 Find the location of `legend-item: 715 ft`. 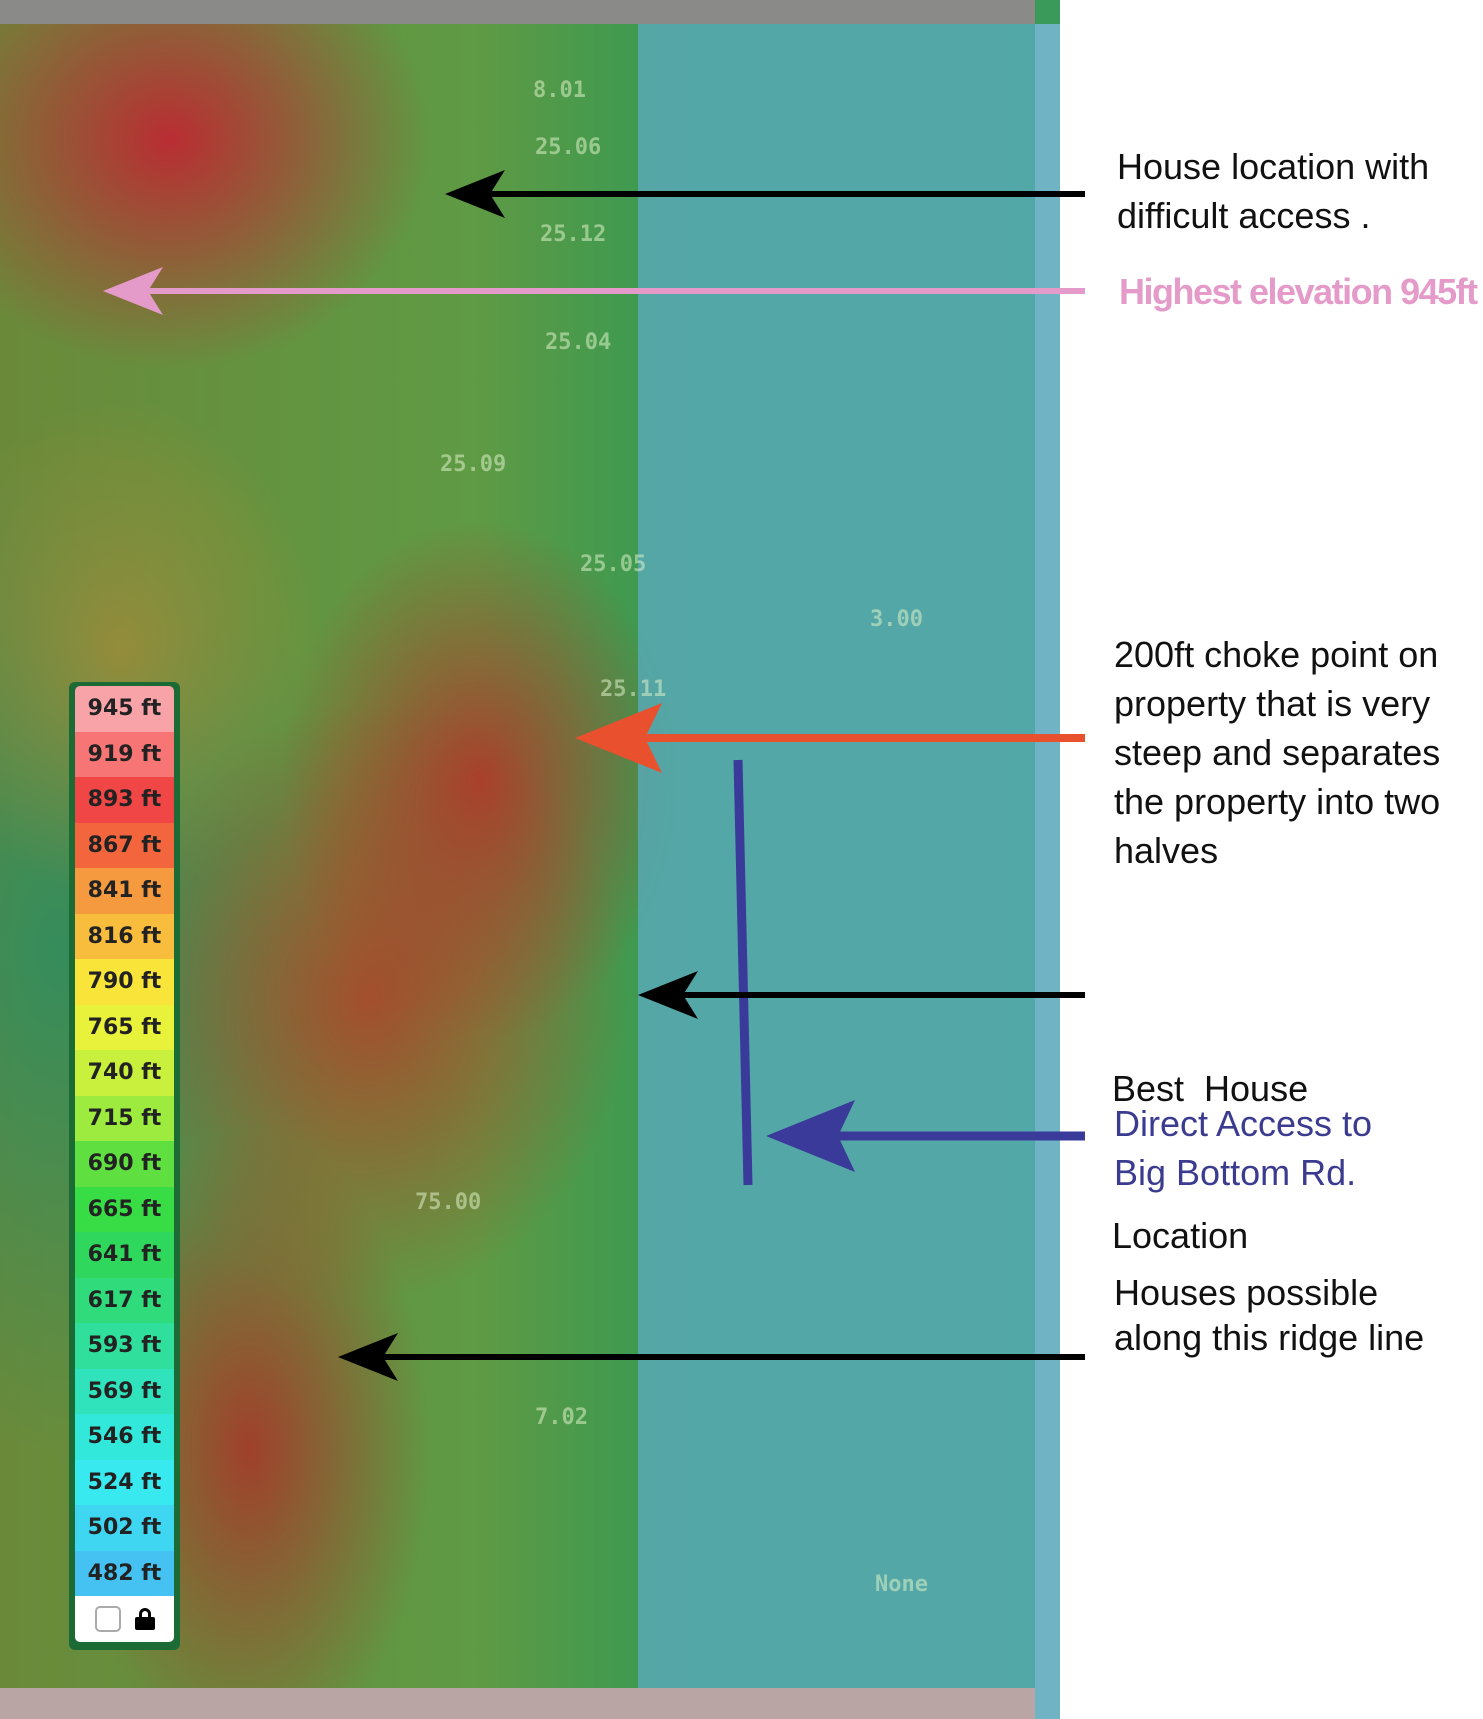

legend-item: 715 ft is located at coordinates (124, 1118).